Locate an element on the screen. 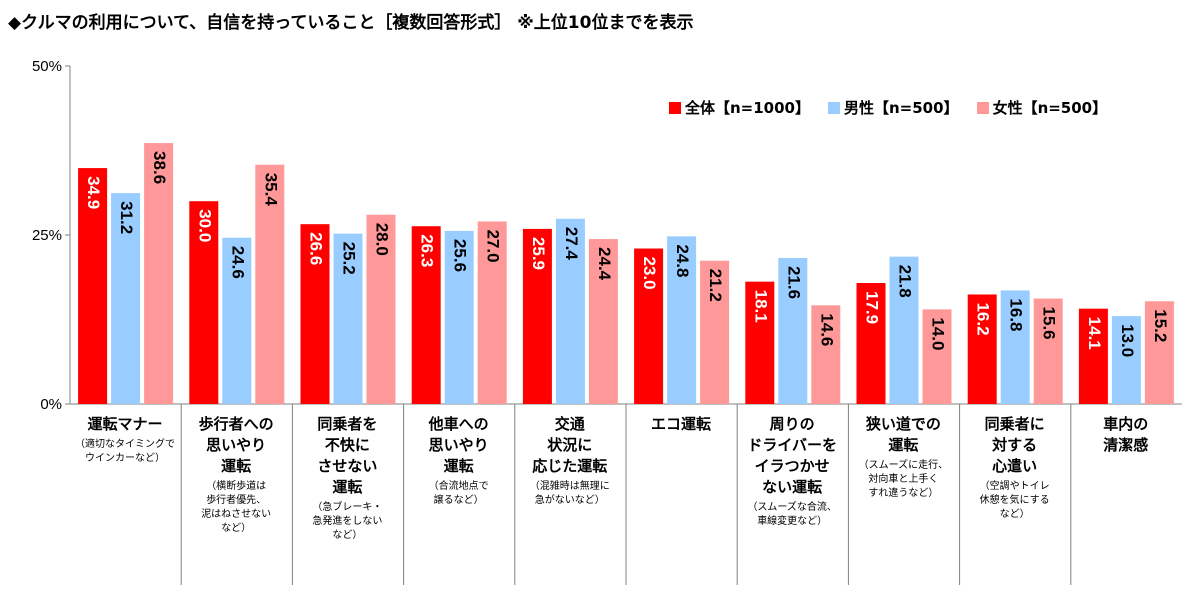 Image resolution: width=1200 pixels, height=611 pixels. category-name: 他車への 思いやり 運転 is located at coordinates (458, 445).